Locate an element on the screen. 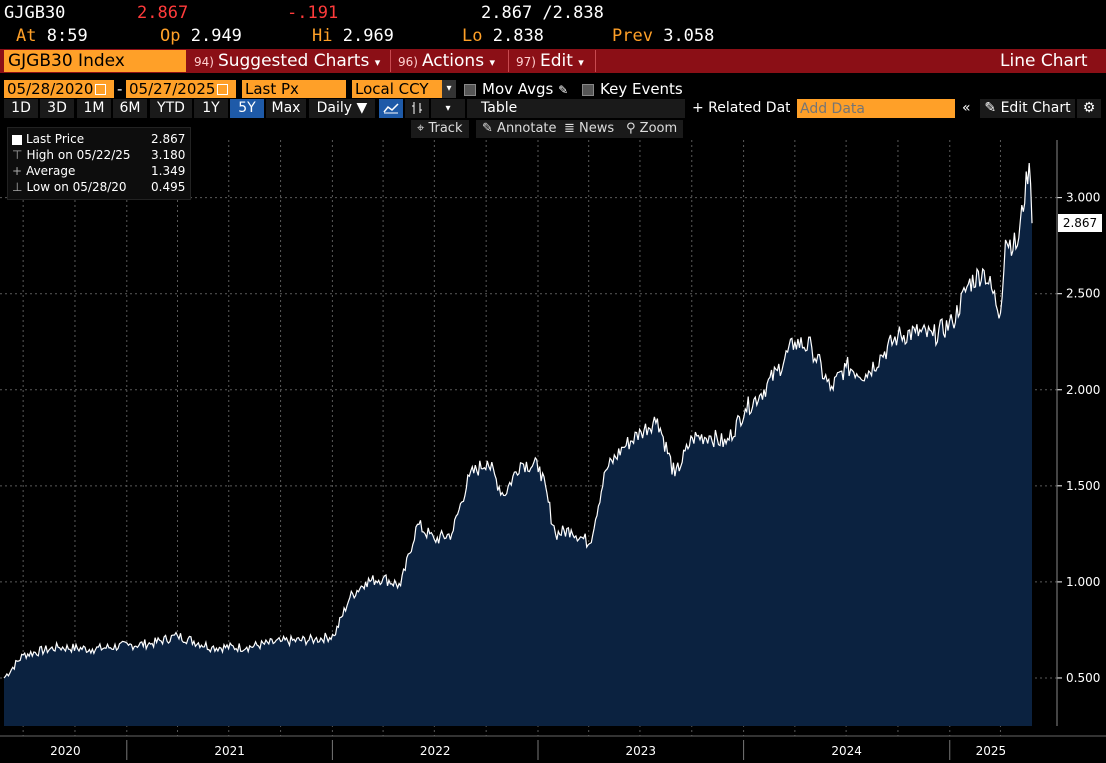  frequency-selector: Daily ▼ is located at coordinates (342, 108).